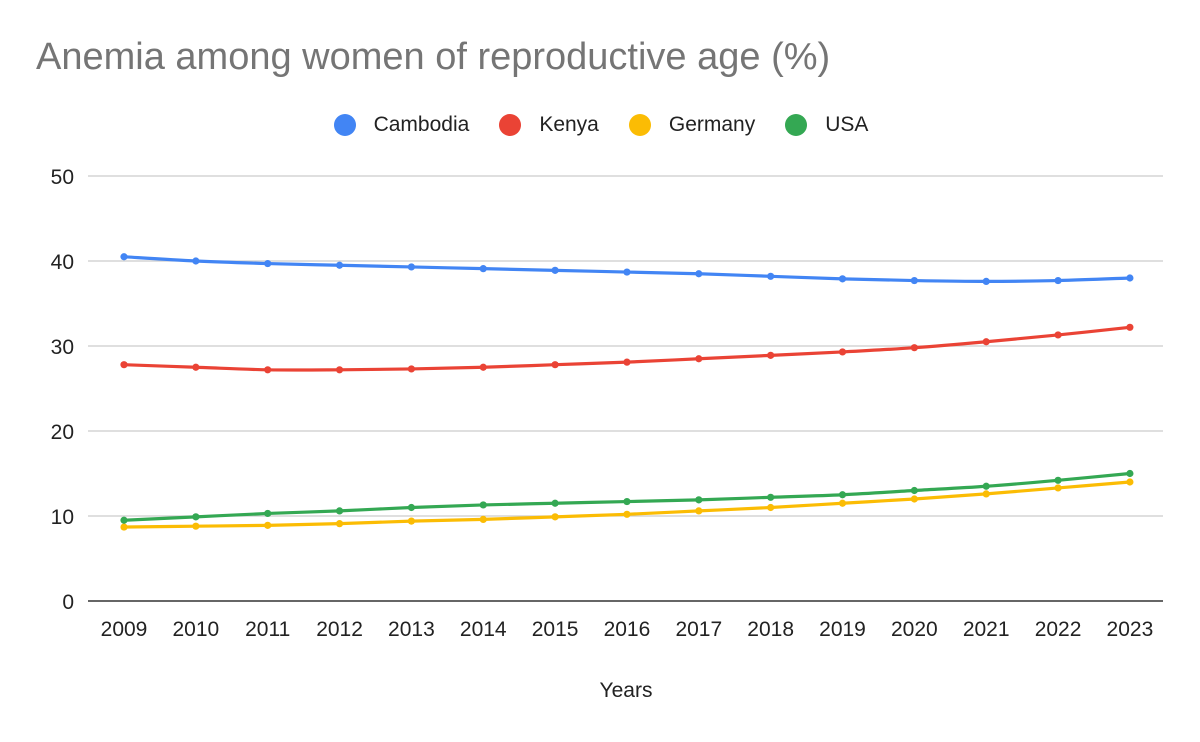 Image resolution: width=1200 pixels, height=742 pixels. I want to click on point-germany-2017, so click(699, 511).